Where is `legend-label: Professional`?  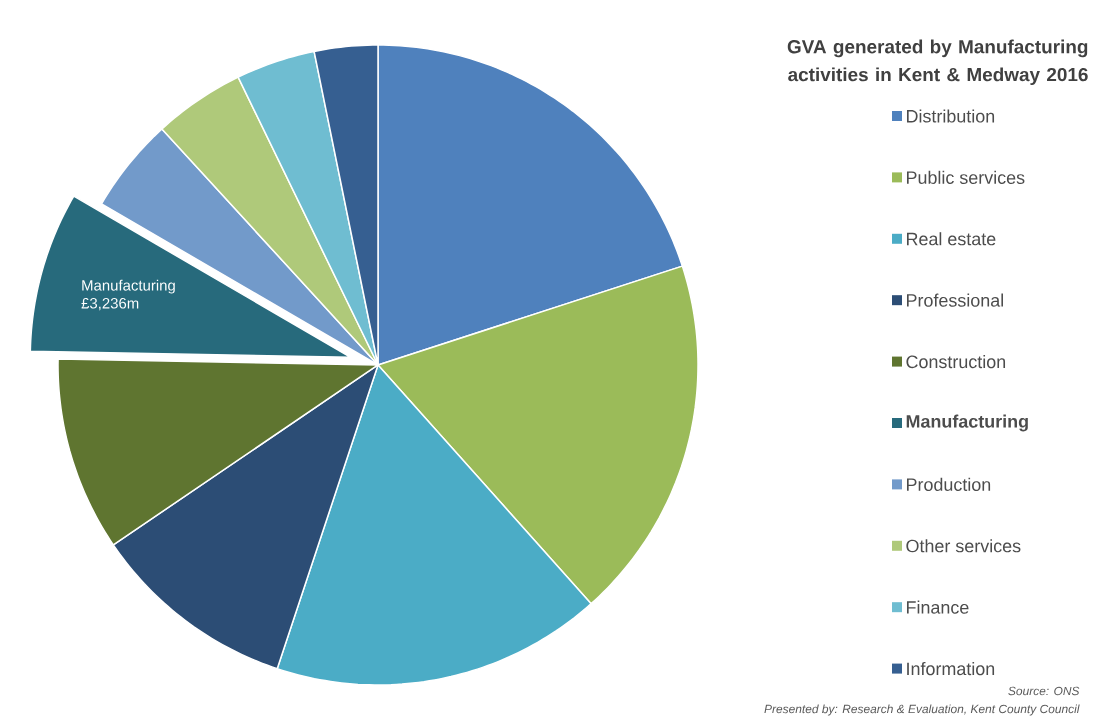 legend-label: Professional is located at coordinates (954, 300).